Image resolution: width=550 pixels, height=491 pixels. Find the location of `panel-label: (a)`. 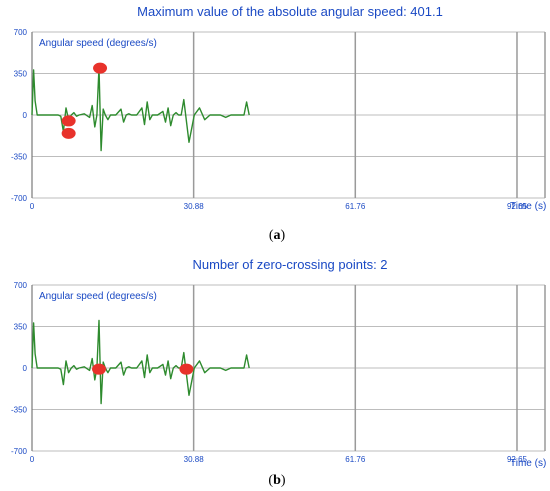

panel-label: (a) is located at coordinates (277, 235).